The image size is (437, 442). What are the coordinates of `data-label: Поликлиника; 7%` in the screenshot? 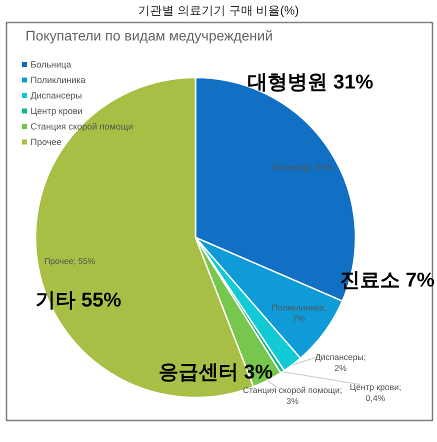 It's located at (299, 313).